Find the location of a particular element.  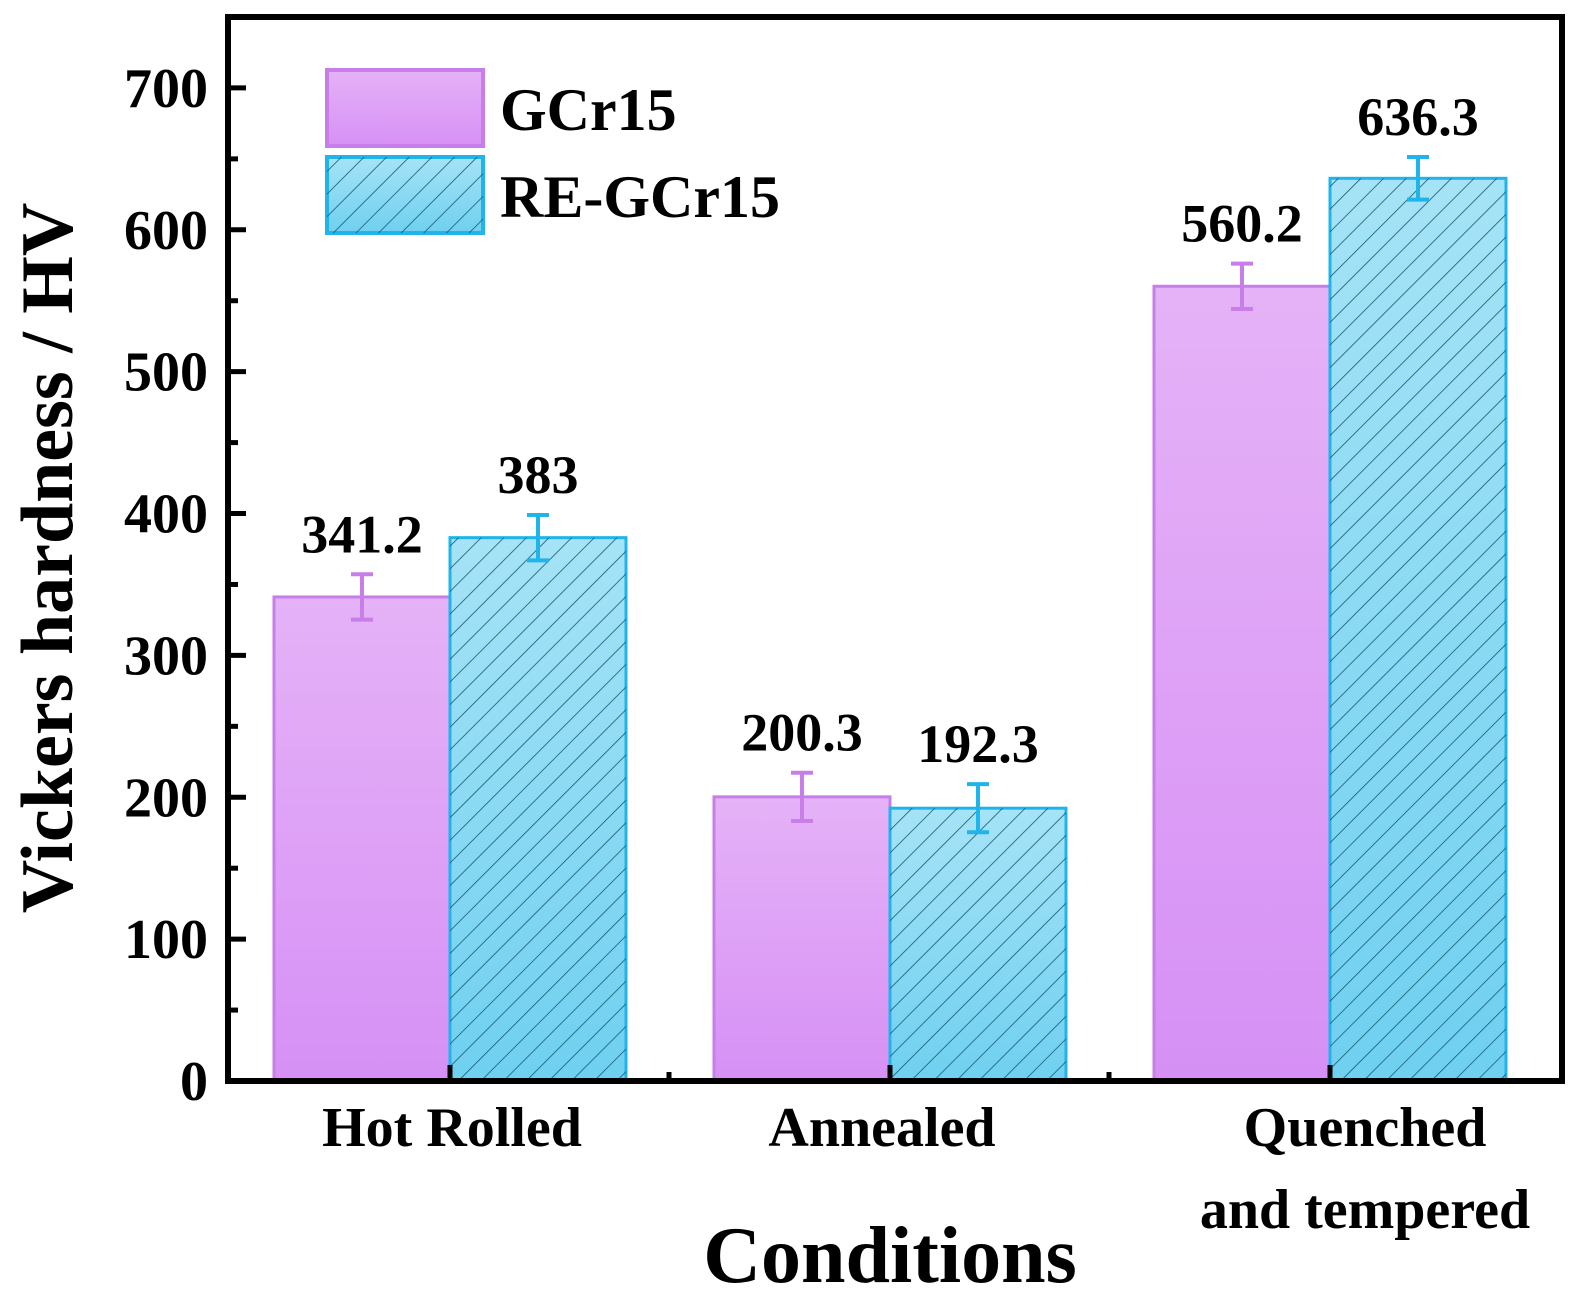

value-label-re-gcr15-2: 636.3 is located at coordinates (1418, 117).